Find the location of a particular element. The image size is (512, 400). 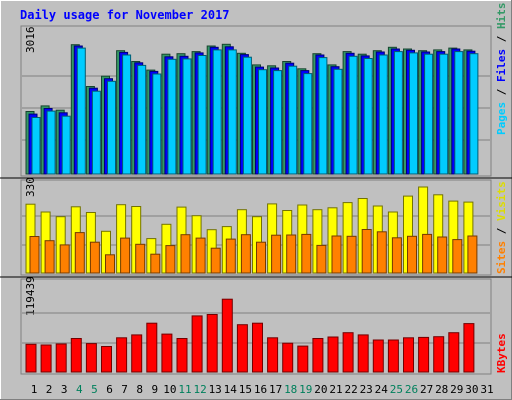

x-label-day-8: 8 is located at coordinates (139, 389).